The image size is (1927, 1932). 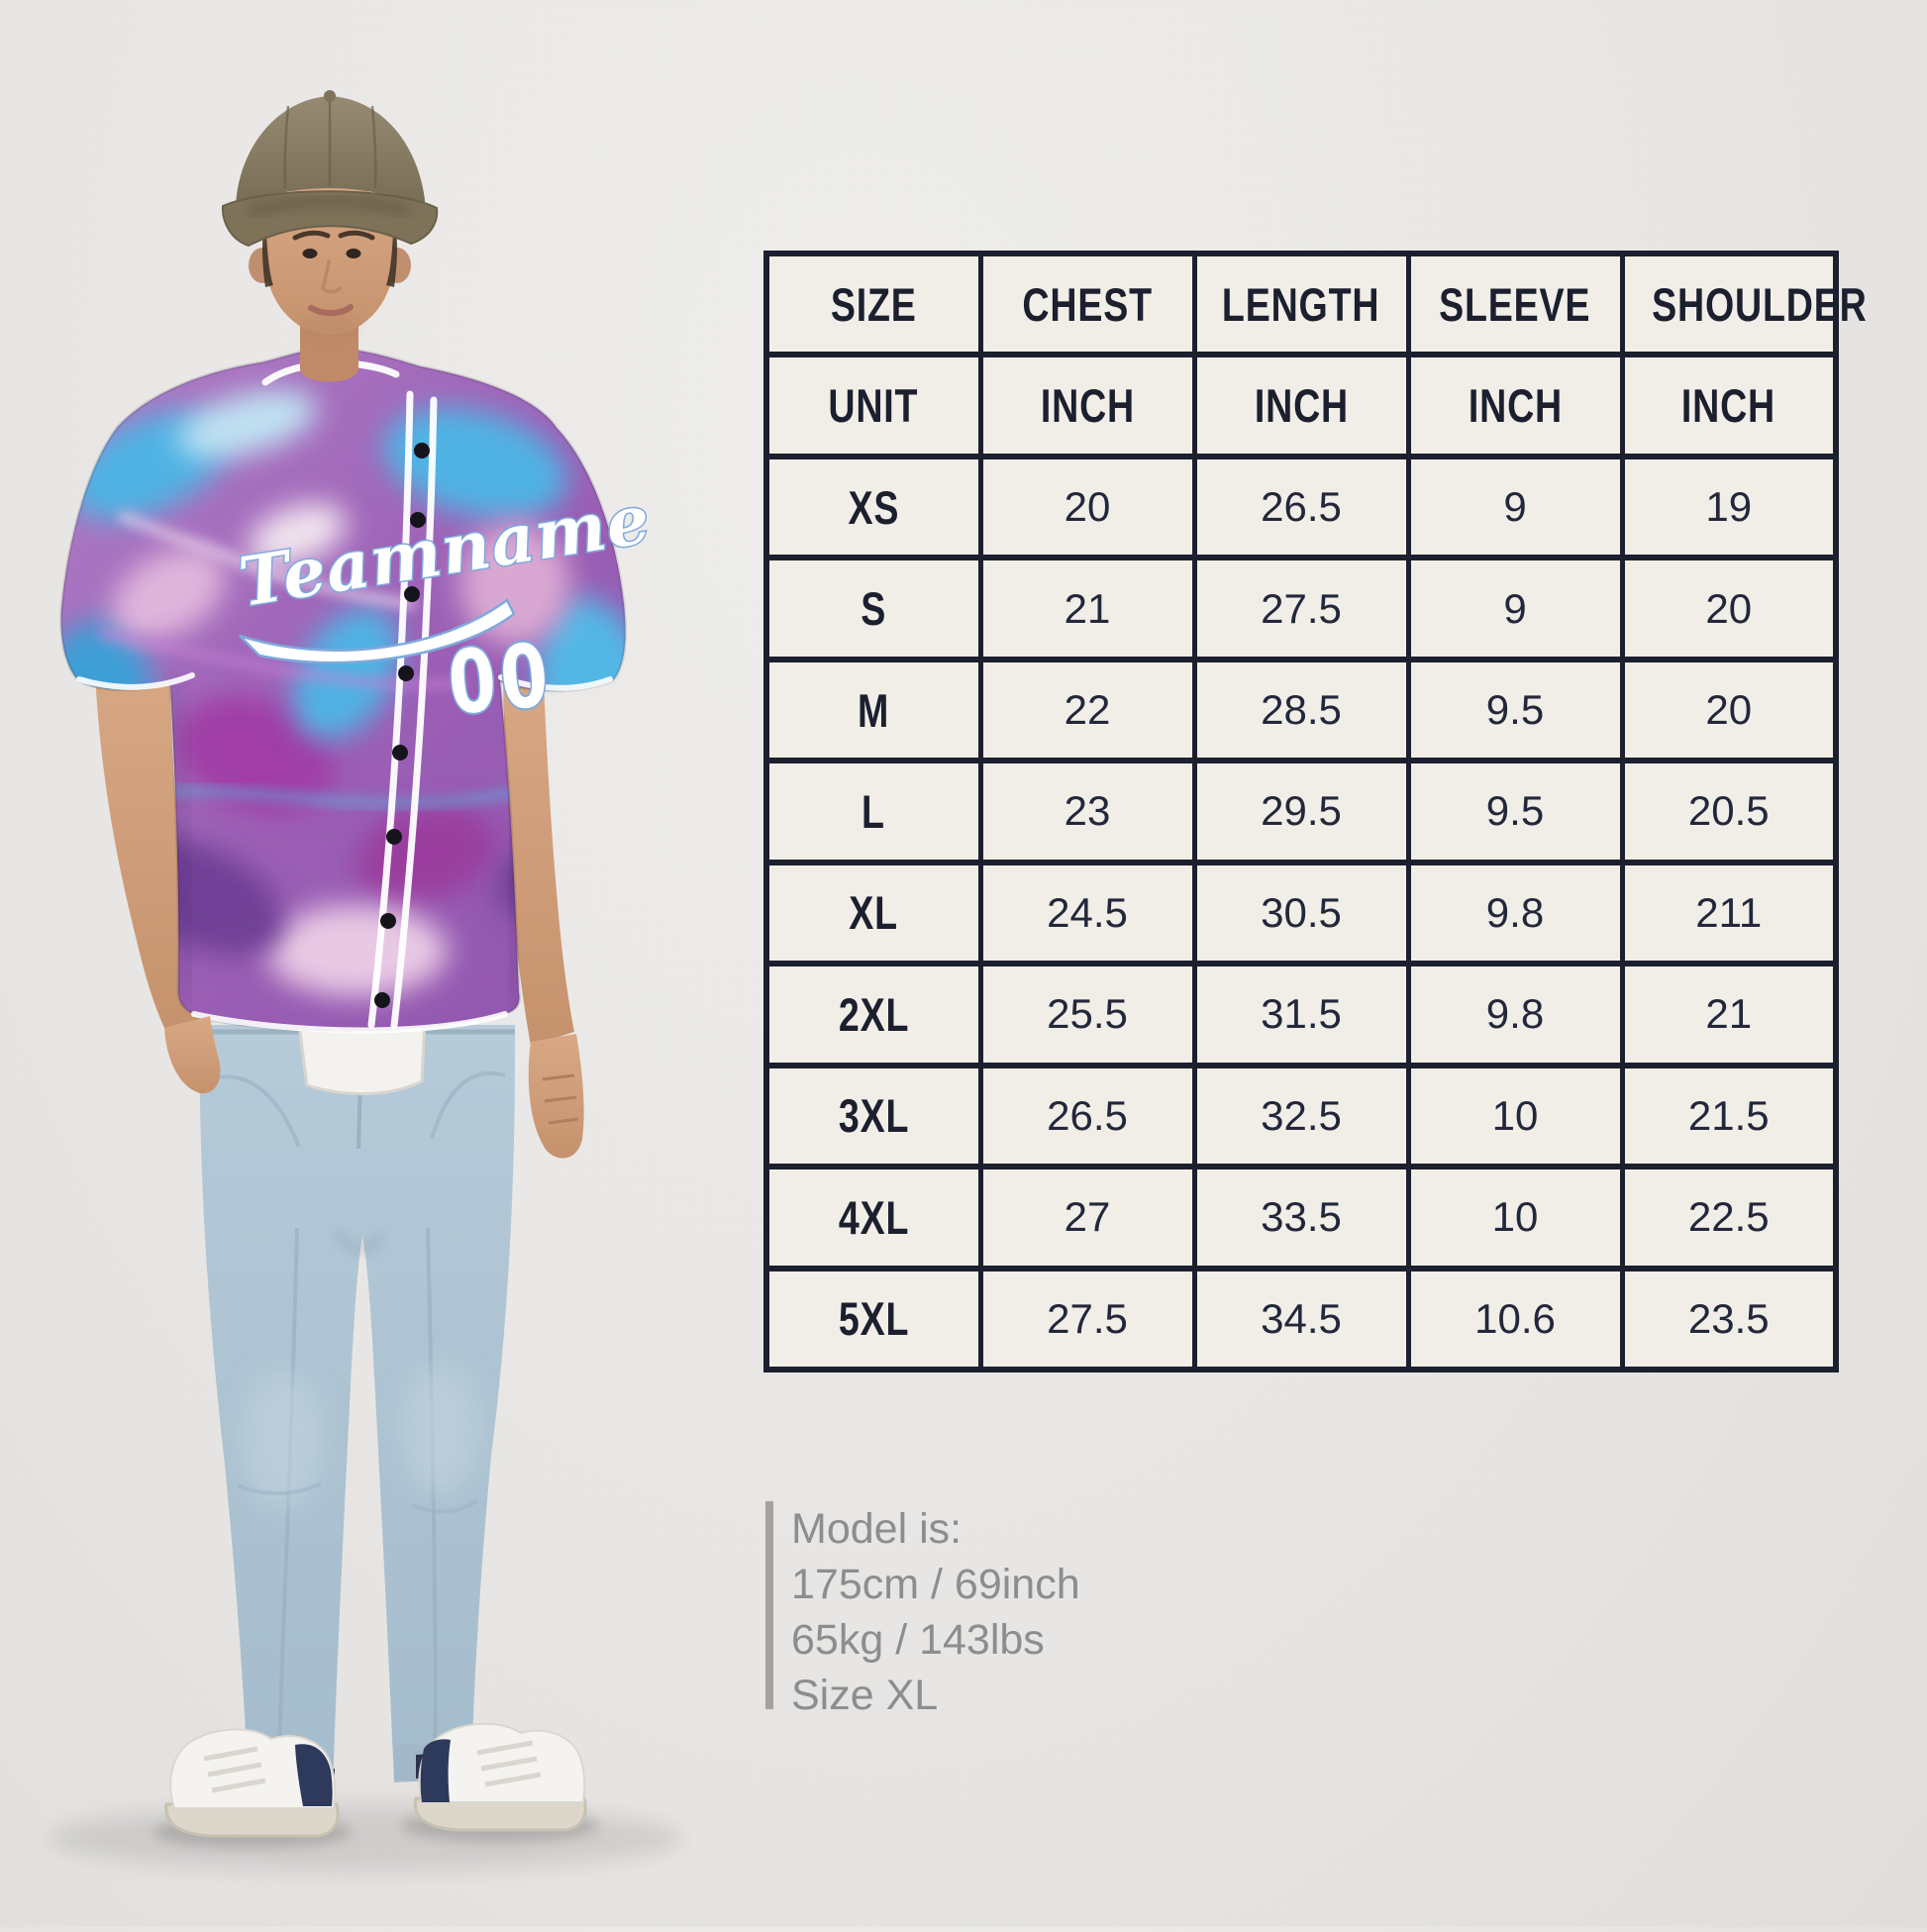 I want to click on size-cell: L, so click(x=873, y=811).